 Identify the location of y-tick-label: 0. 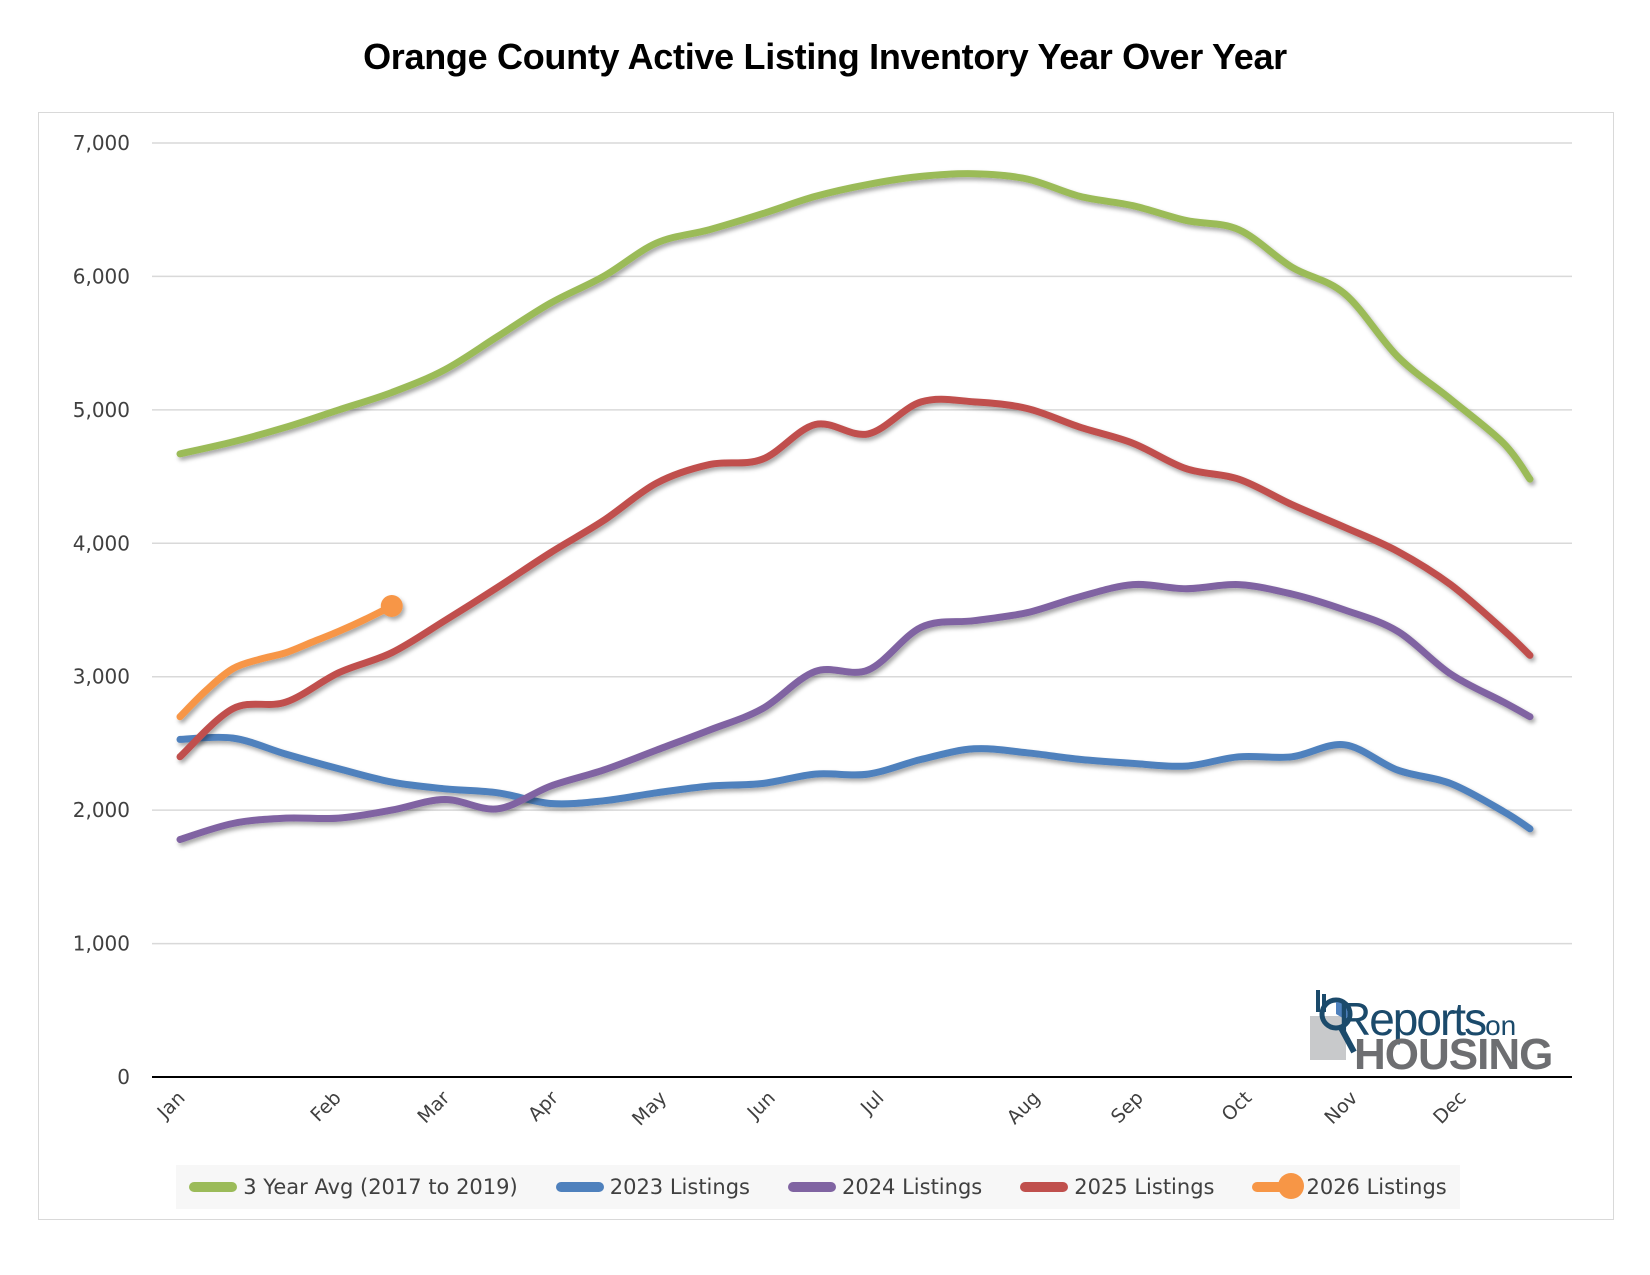
(123, 1077).